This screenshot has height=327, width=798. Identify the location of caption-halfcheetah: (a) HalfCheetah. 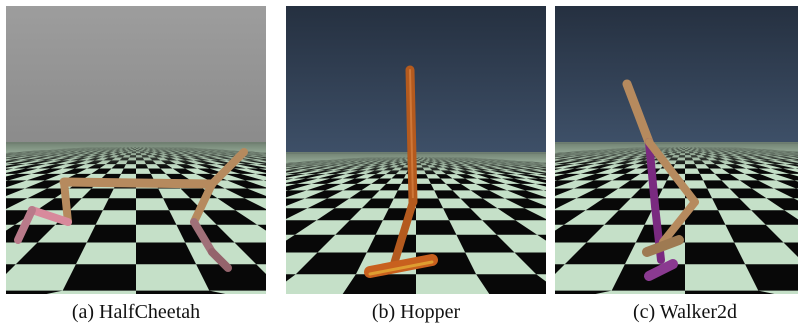
(136, 312).